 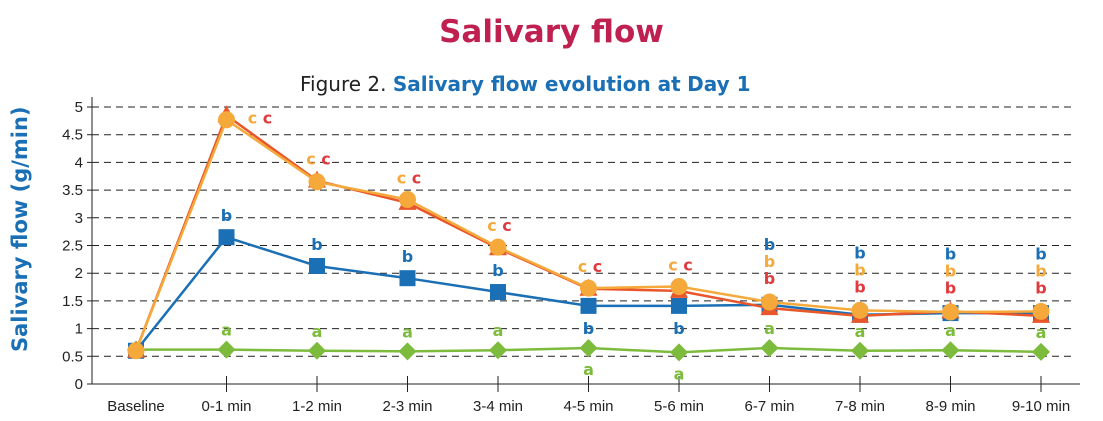 What do you see at coordinates (498, 406) in the screenshot?
I see `x-tick-label: 3-4 min` at bounding box center [498, 406].